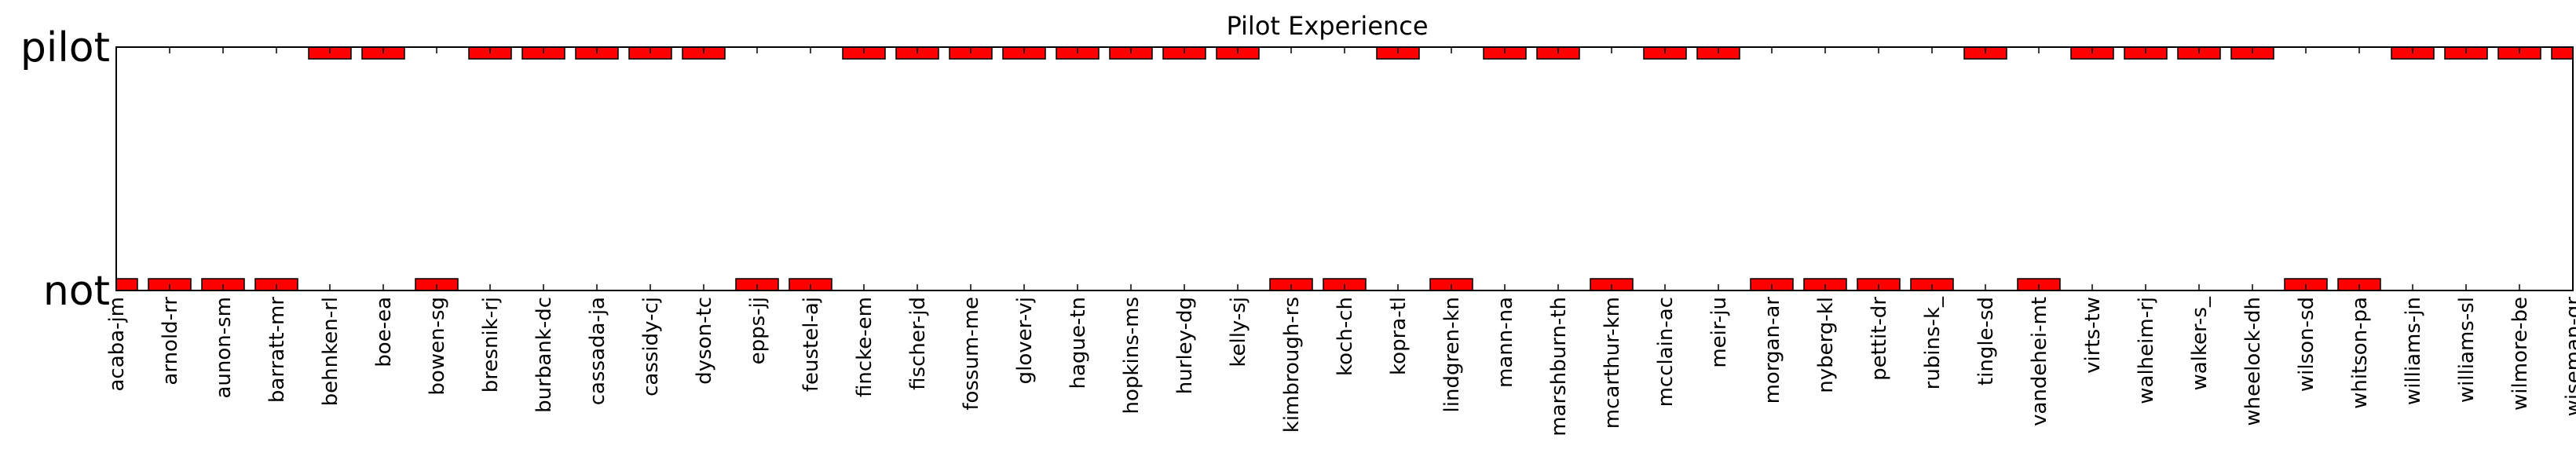 The image size is (2576, 464). What do you see at coordinates (438, 346) in the screenshot?
I see `x-tick-label: bowen-sg` at bounding box center [438, 346].